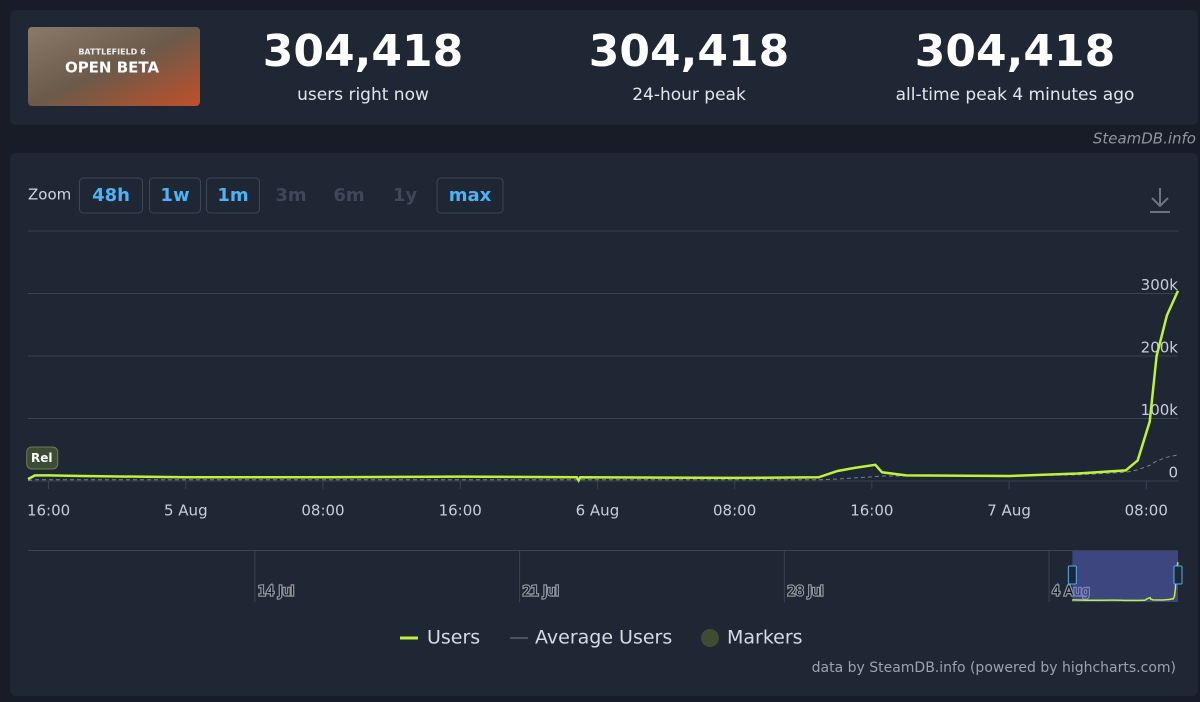 Image resolution: width=1200 pixels, height=702 pixels. I want to click on stat-label: all-time peak 4 minutes ago, so click(1015, 95).